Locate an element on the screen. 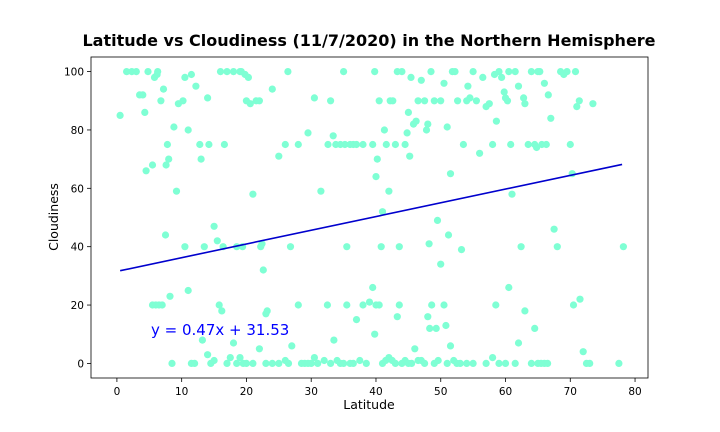 This screenshot has width=720, height=432. x-tick-label: 60 is located at coordinates (505, 392).